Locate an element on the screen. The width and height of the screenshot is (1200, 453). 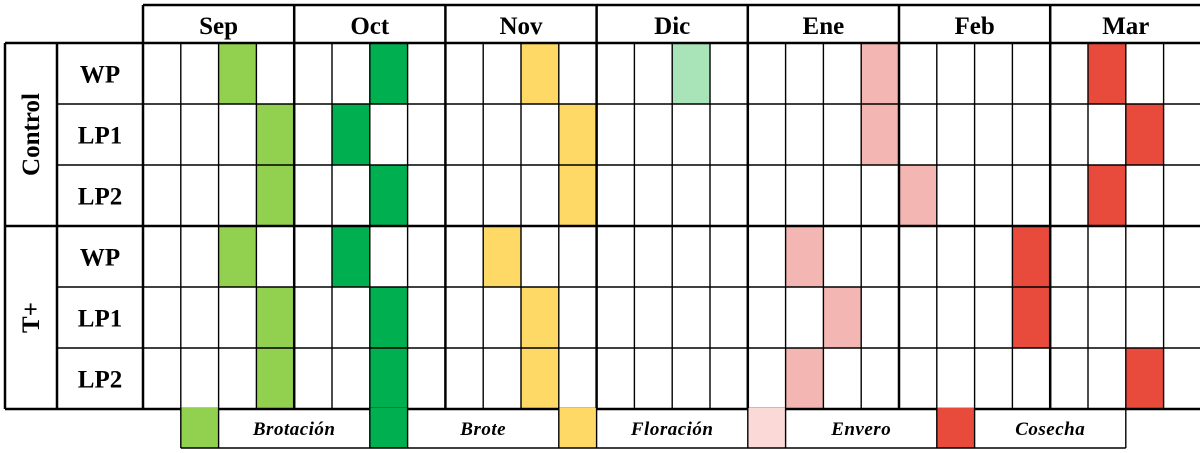
group-label: T+ is located at coordinates (31, 317).